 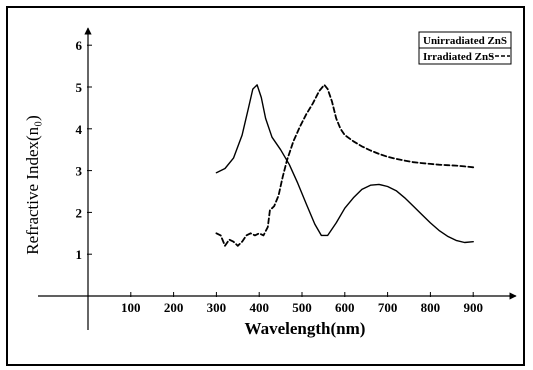 I want to click on x-tick-label: 200, so click(x=174, y=307).